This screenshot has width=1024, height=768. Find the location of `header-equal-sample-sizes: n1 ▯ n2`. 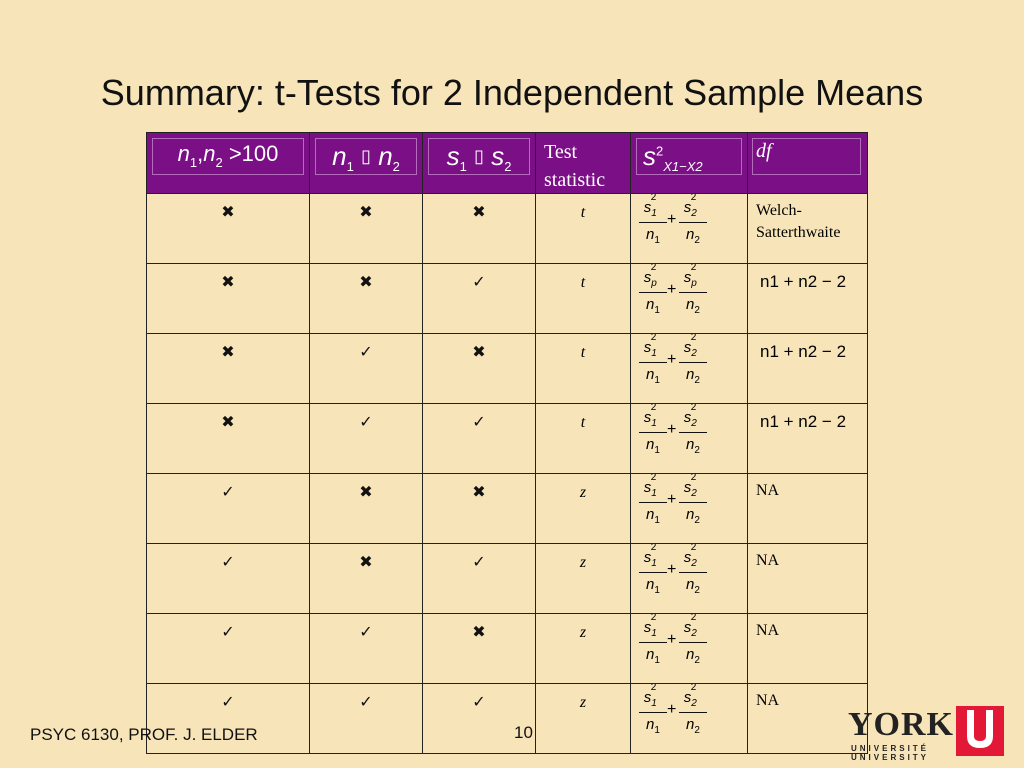

header-equal-sample-sizes: n1 ▯ n2 is located at coordinates (366, 163).